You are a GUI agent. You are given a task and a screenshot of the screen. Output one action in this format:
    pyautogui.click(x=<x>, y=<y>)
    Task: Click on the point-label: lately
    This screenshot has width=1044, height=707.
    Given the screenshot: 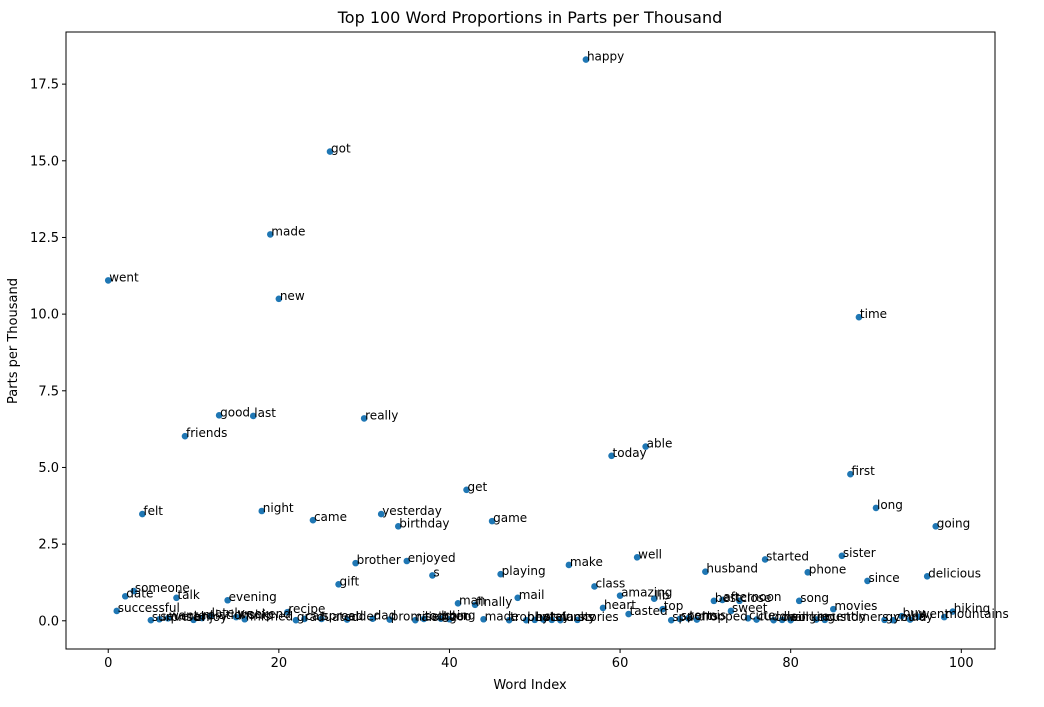 What is the action you would take?
    pyautogui.click(x=228, y=613)
    